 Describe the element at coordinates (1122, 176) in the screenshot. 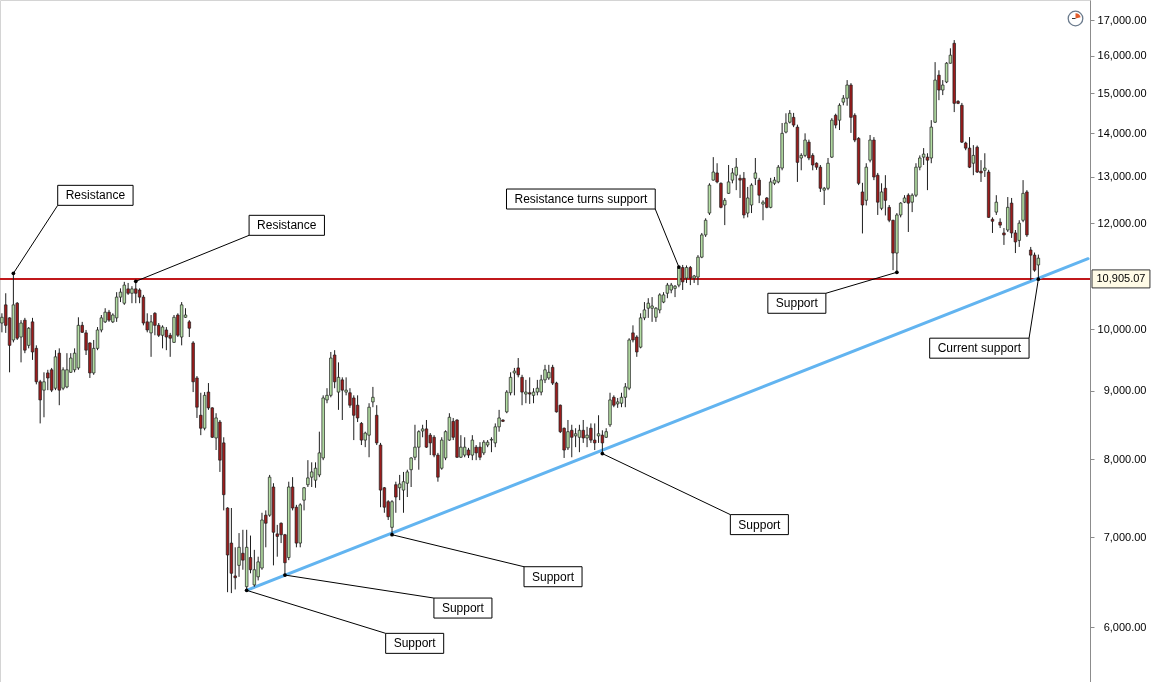

I see `y-tick-label: 13,000.00` at that location.